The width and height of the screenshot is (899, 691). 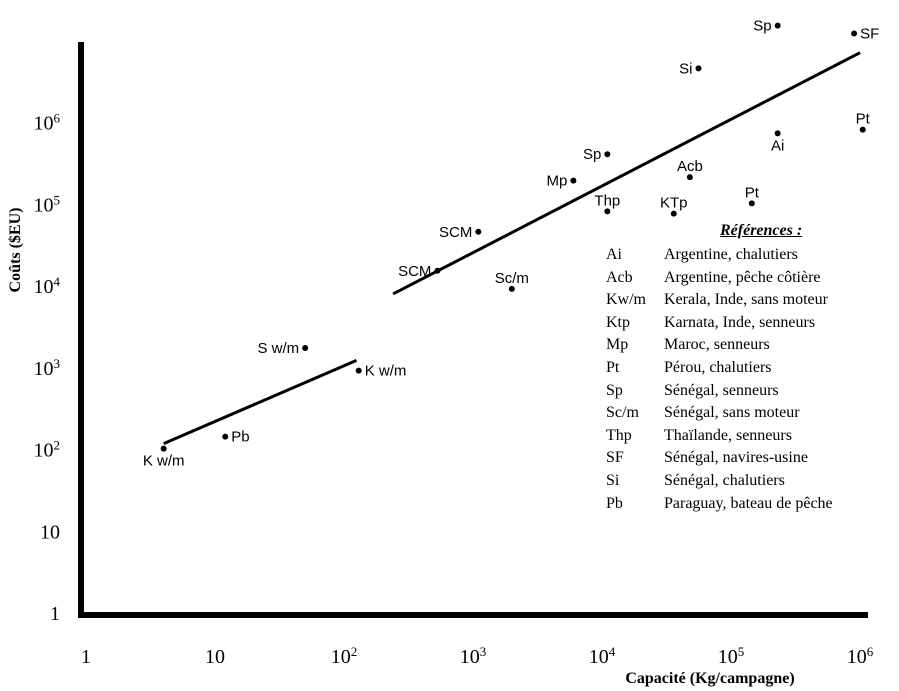 I want to click on legend-code: Si, so click(x=613, y=480).